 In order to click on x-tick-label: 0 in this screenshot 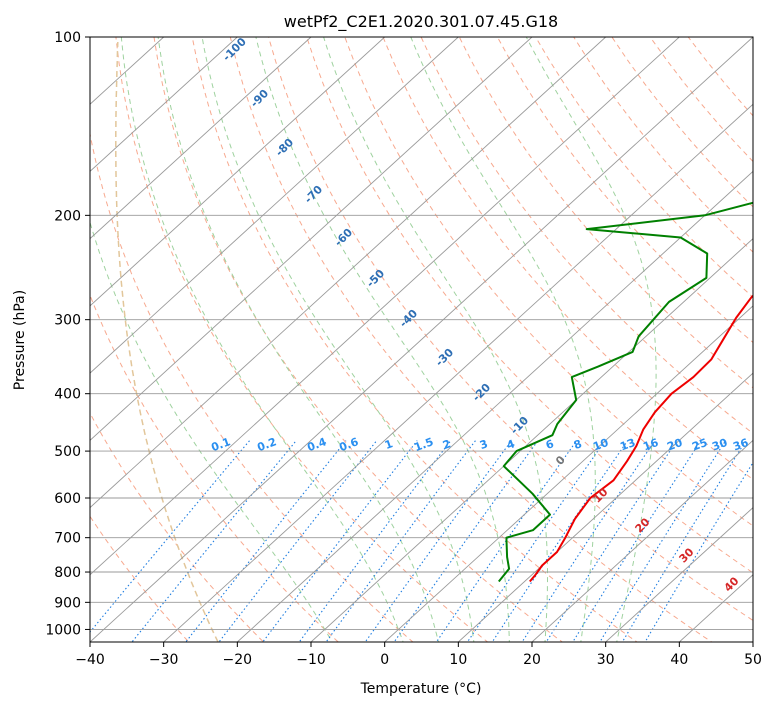, I will do `click(384, 660)`.